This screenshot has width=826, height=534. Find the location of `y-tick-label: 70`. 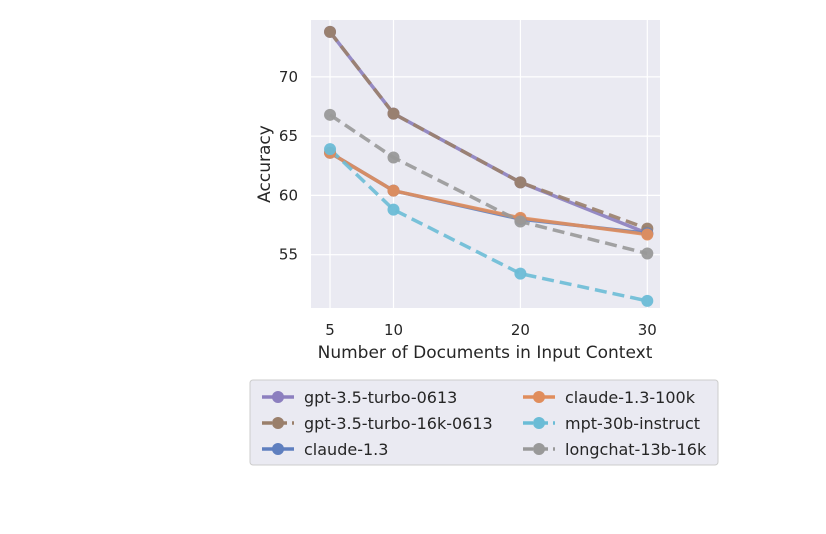

y-tick-label: 70 is located at coordinates (288, 77).